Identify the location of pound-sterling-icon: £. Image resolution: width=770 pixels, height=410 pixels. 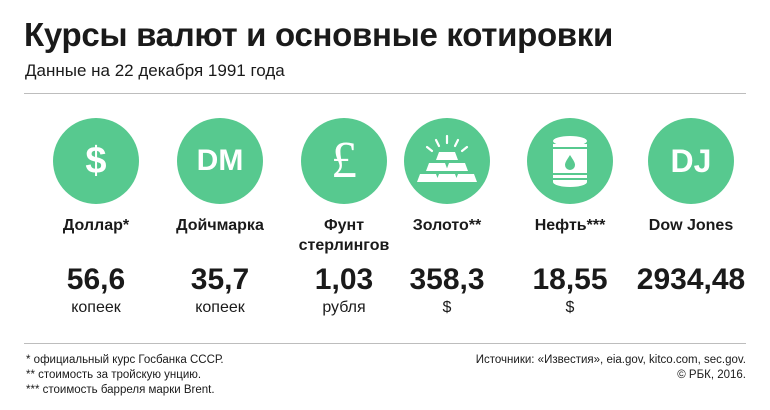
(344, 161).